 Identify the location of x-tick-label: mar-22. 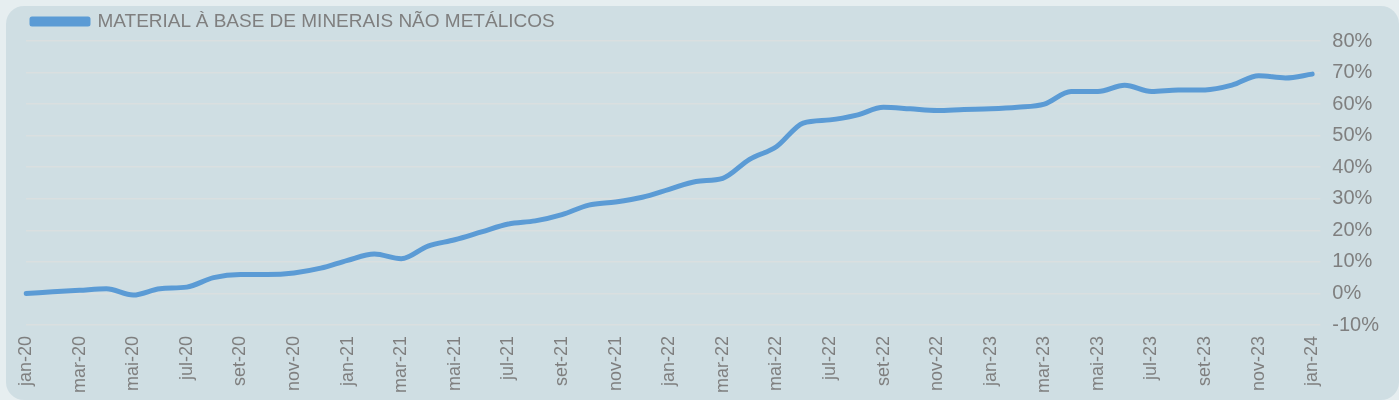
(721, 364).